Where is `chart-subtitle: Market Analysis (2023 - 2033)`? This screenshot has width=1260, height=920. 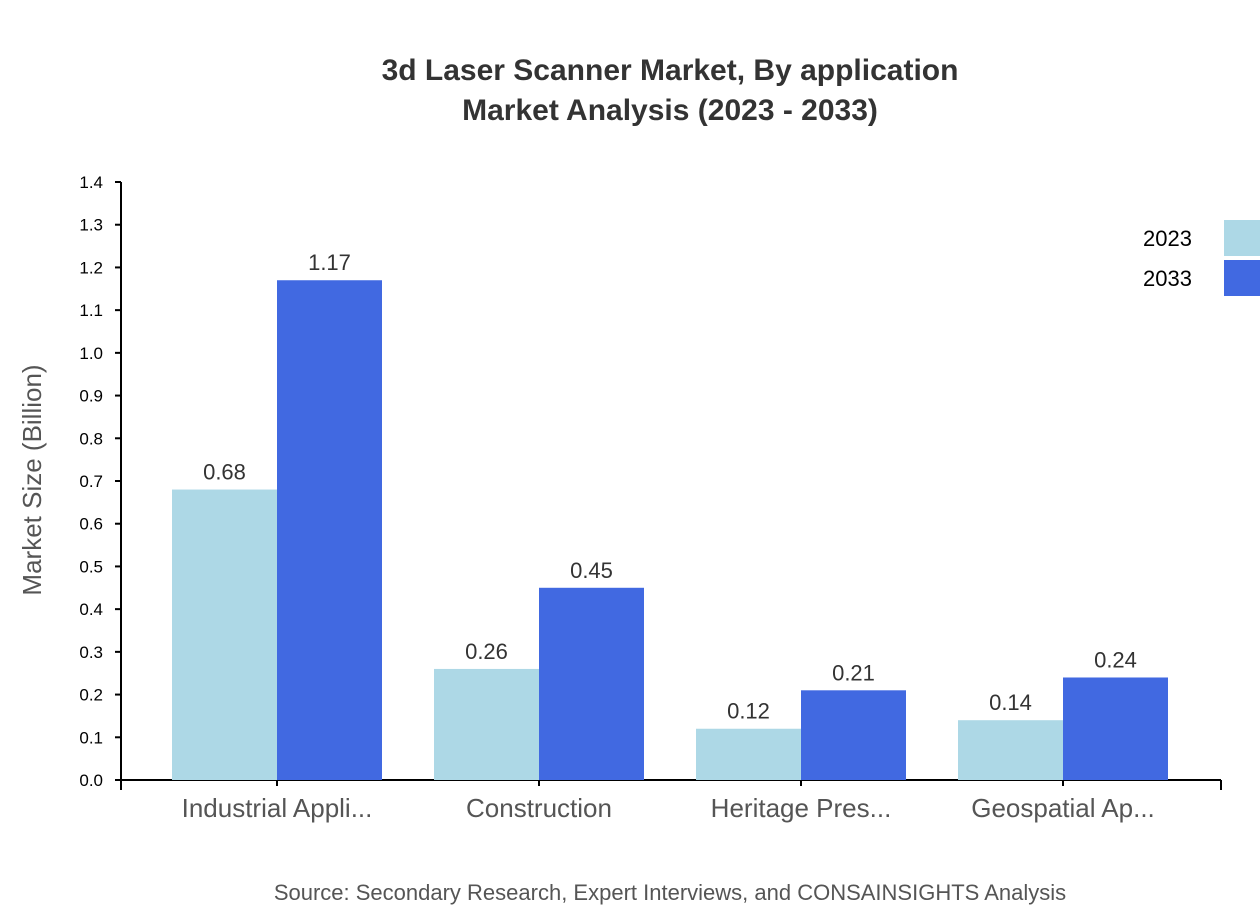
chart-subtitle: Market Analysis (2023 - 2033) is located at coordinates (670, 110).